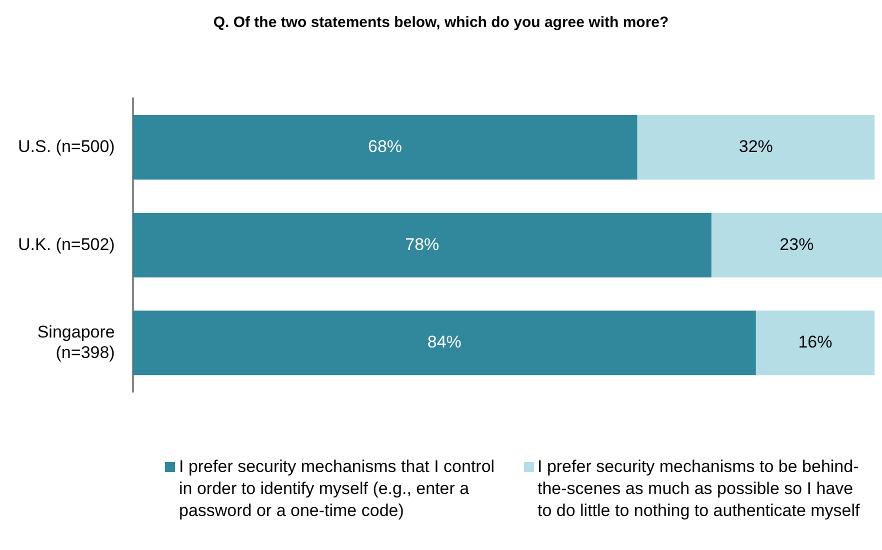  I want to click on data-label: 32%, so click(755, 146).